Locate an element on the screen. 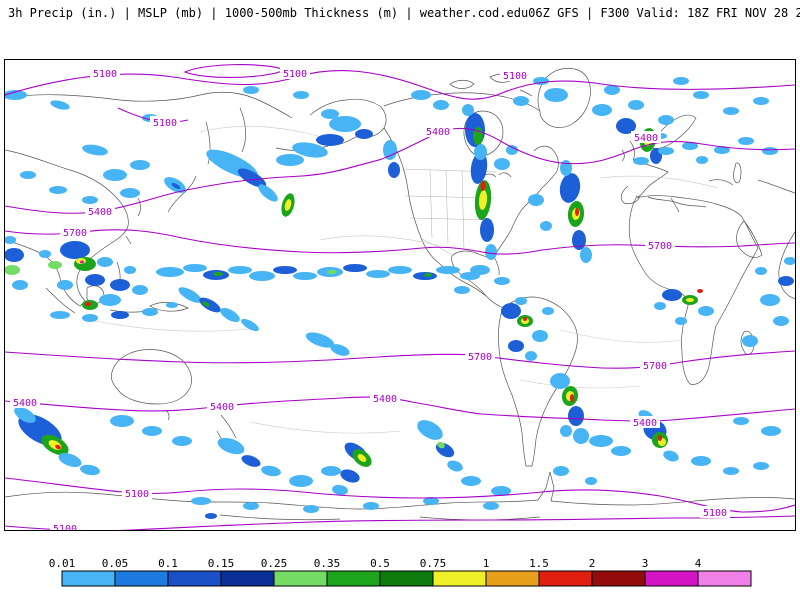 The image size is (800, 600). colorbar-tick-label: 3 is located at coordinates (645, 563).